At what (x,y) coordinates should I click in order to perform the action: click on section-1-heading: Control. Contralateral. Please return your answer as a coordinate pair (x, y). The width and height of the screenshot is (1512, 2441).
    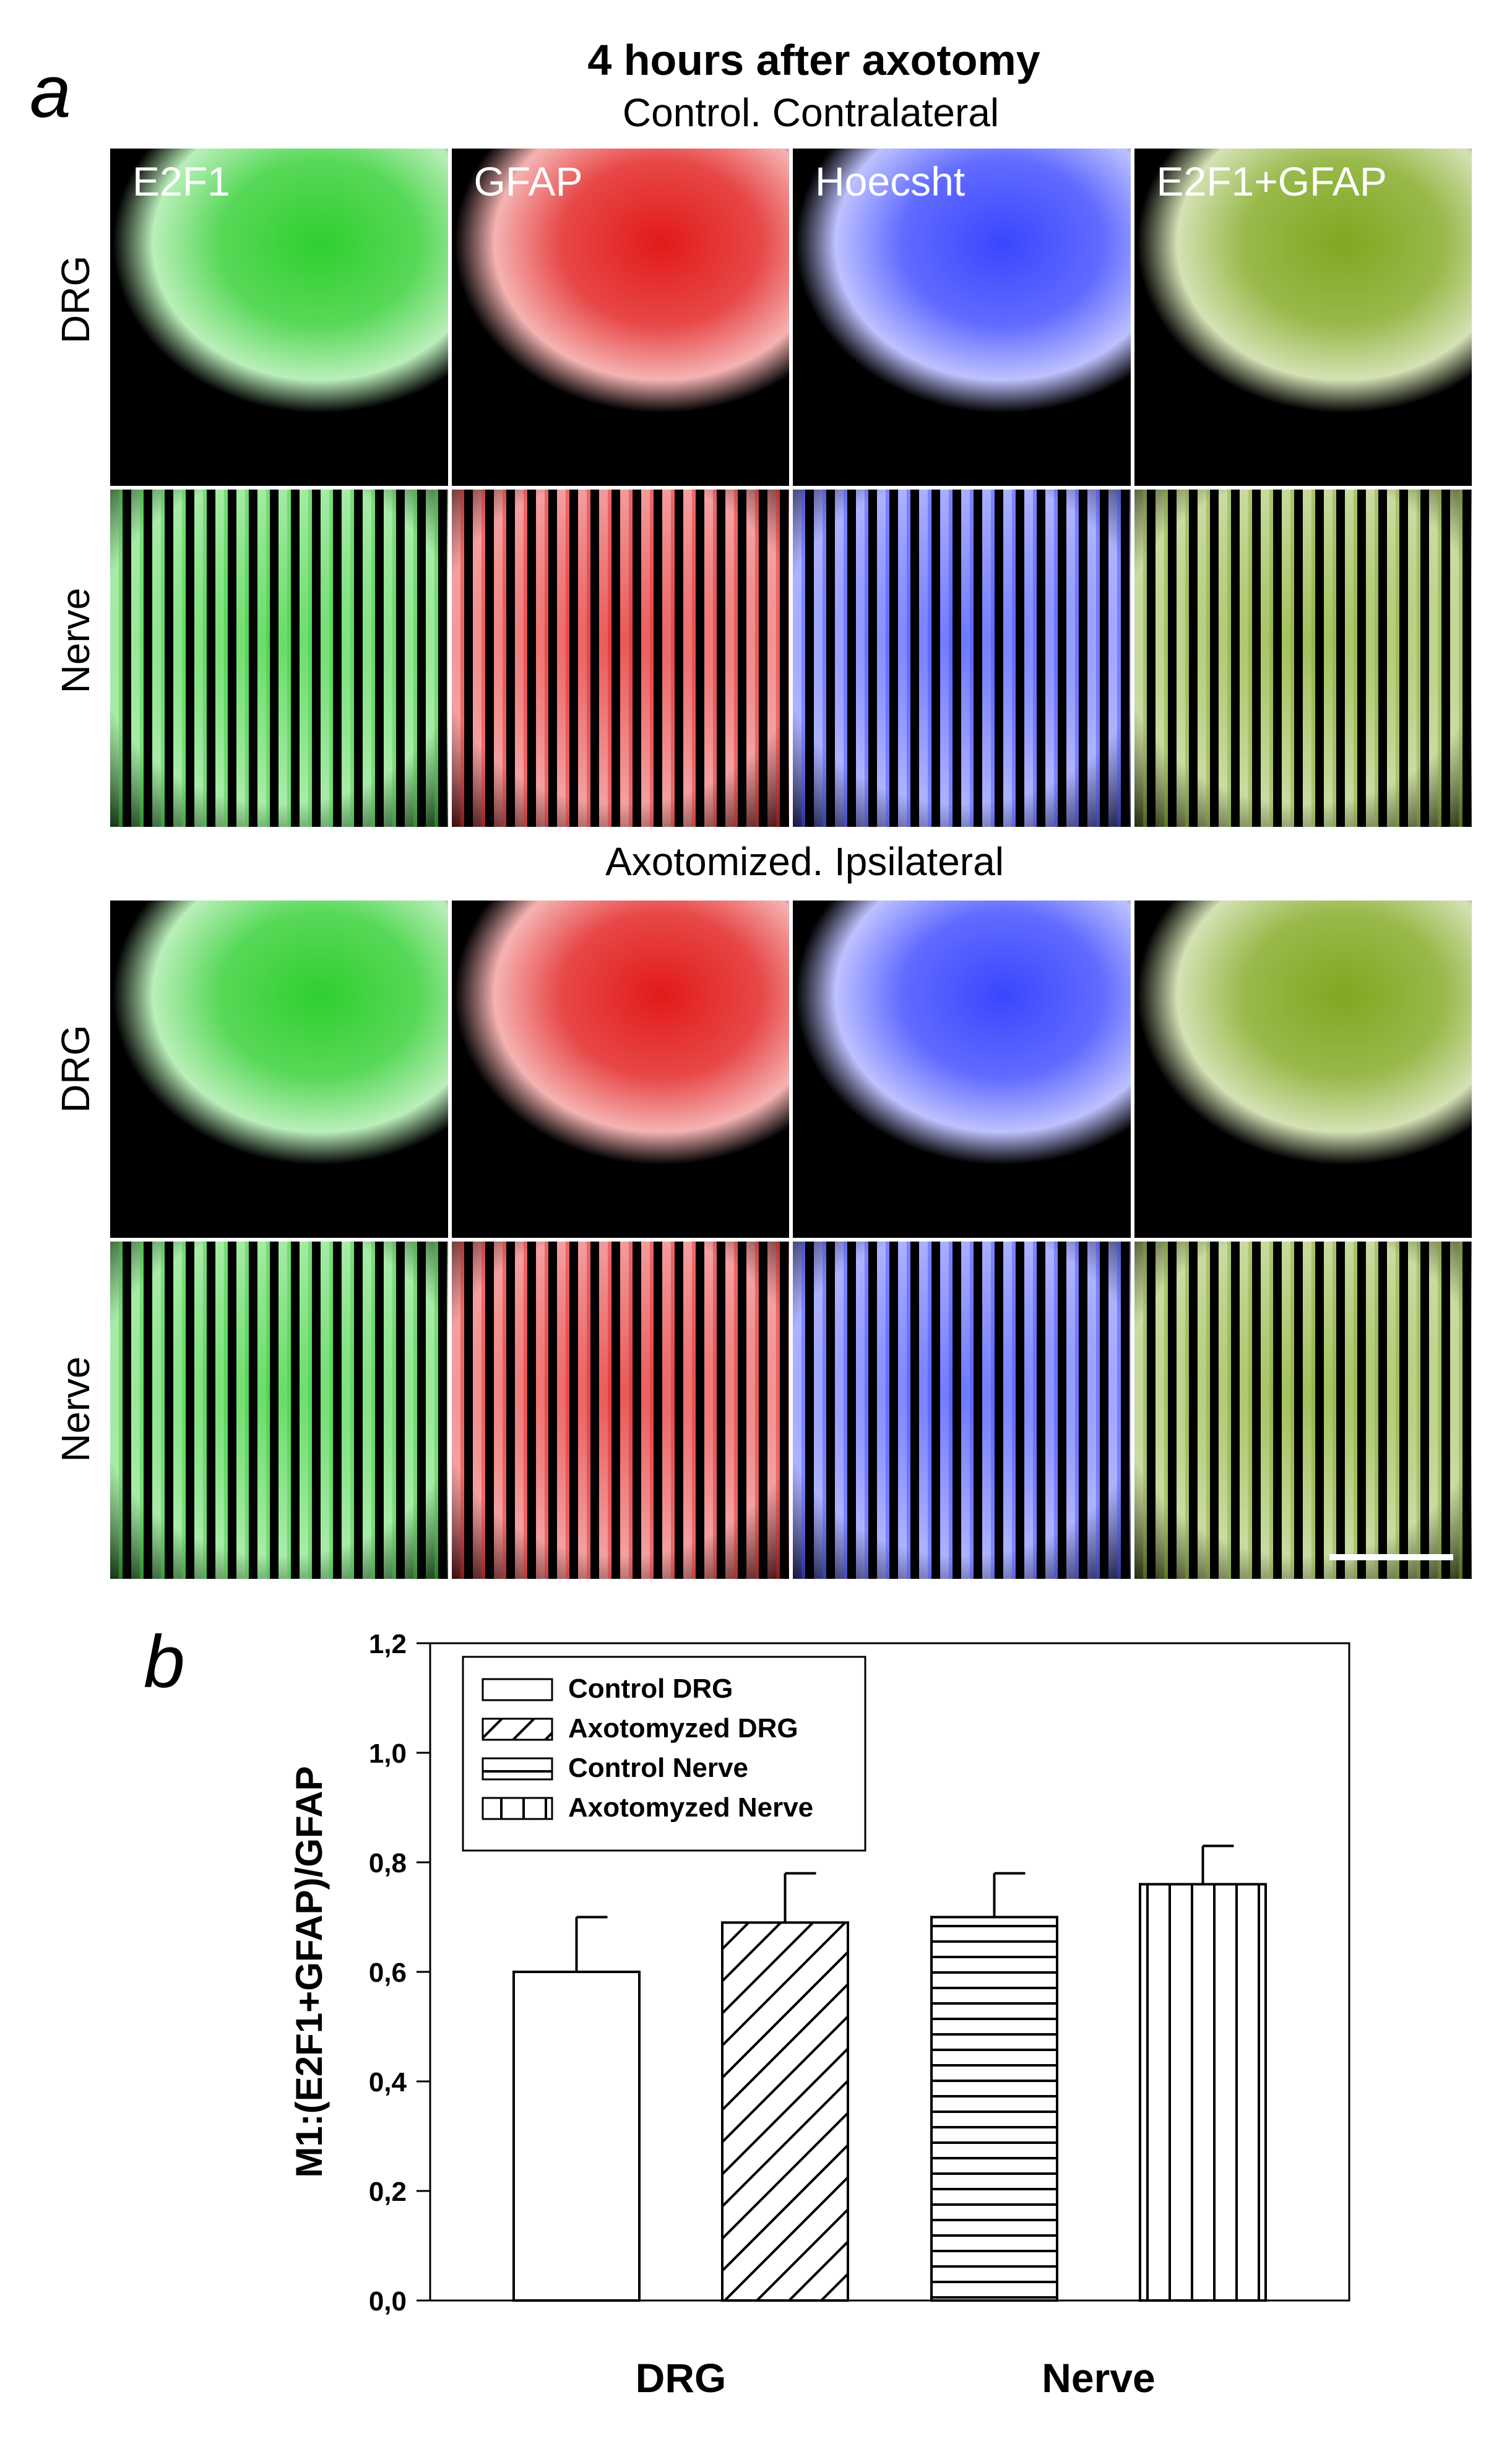
    Looking at the image, I should click on (811, 112).